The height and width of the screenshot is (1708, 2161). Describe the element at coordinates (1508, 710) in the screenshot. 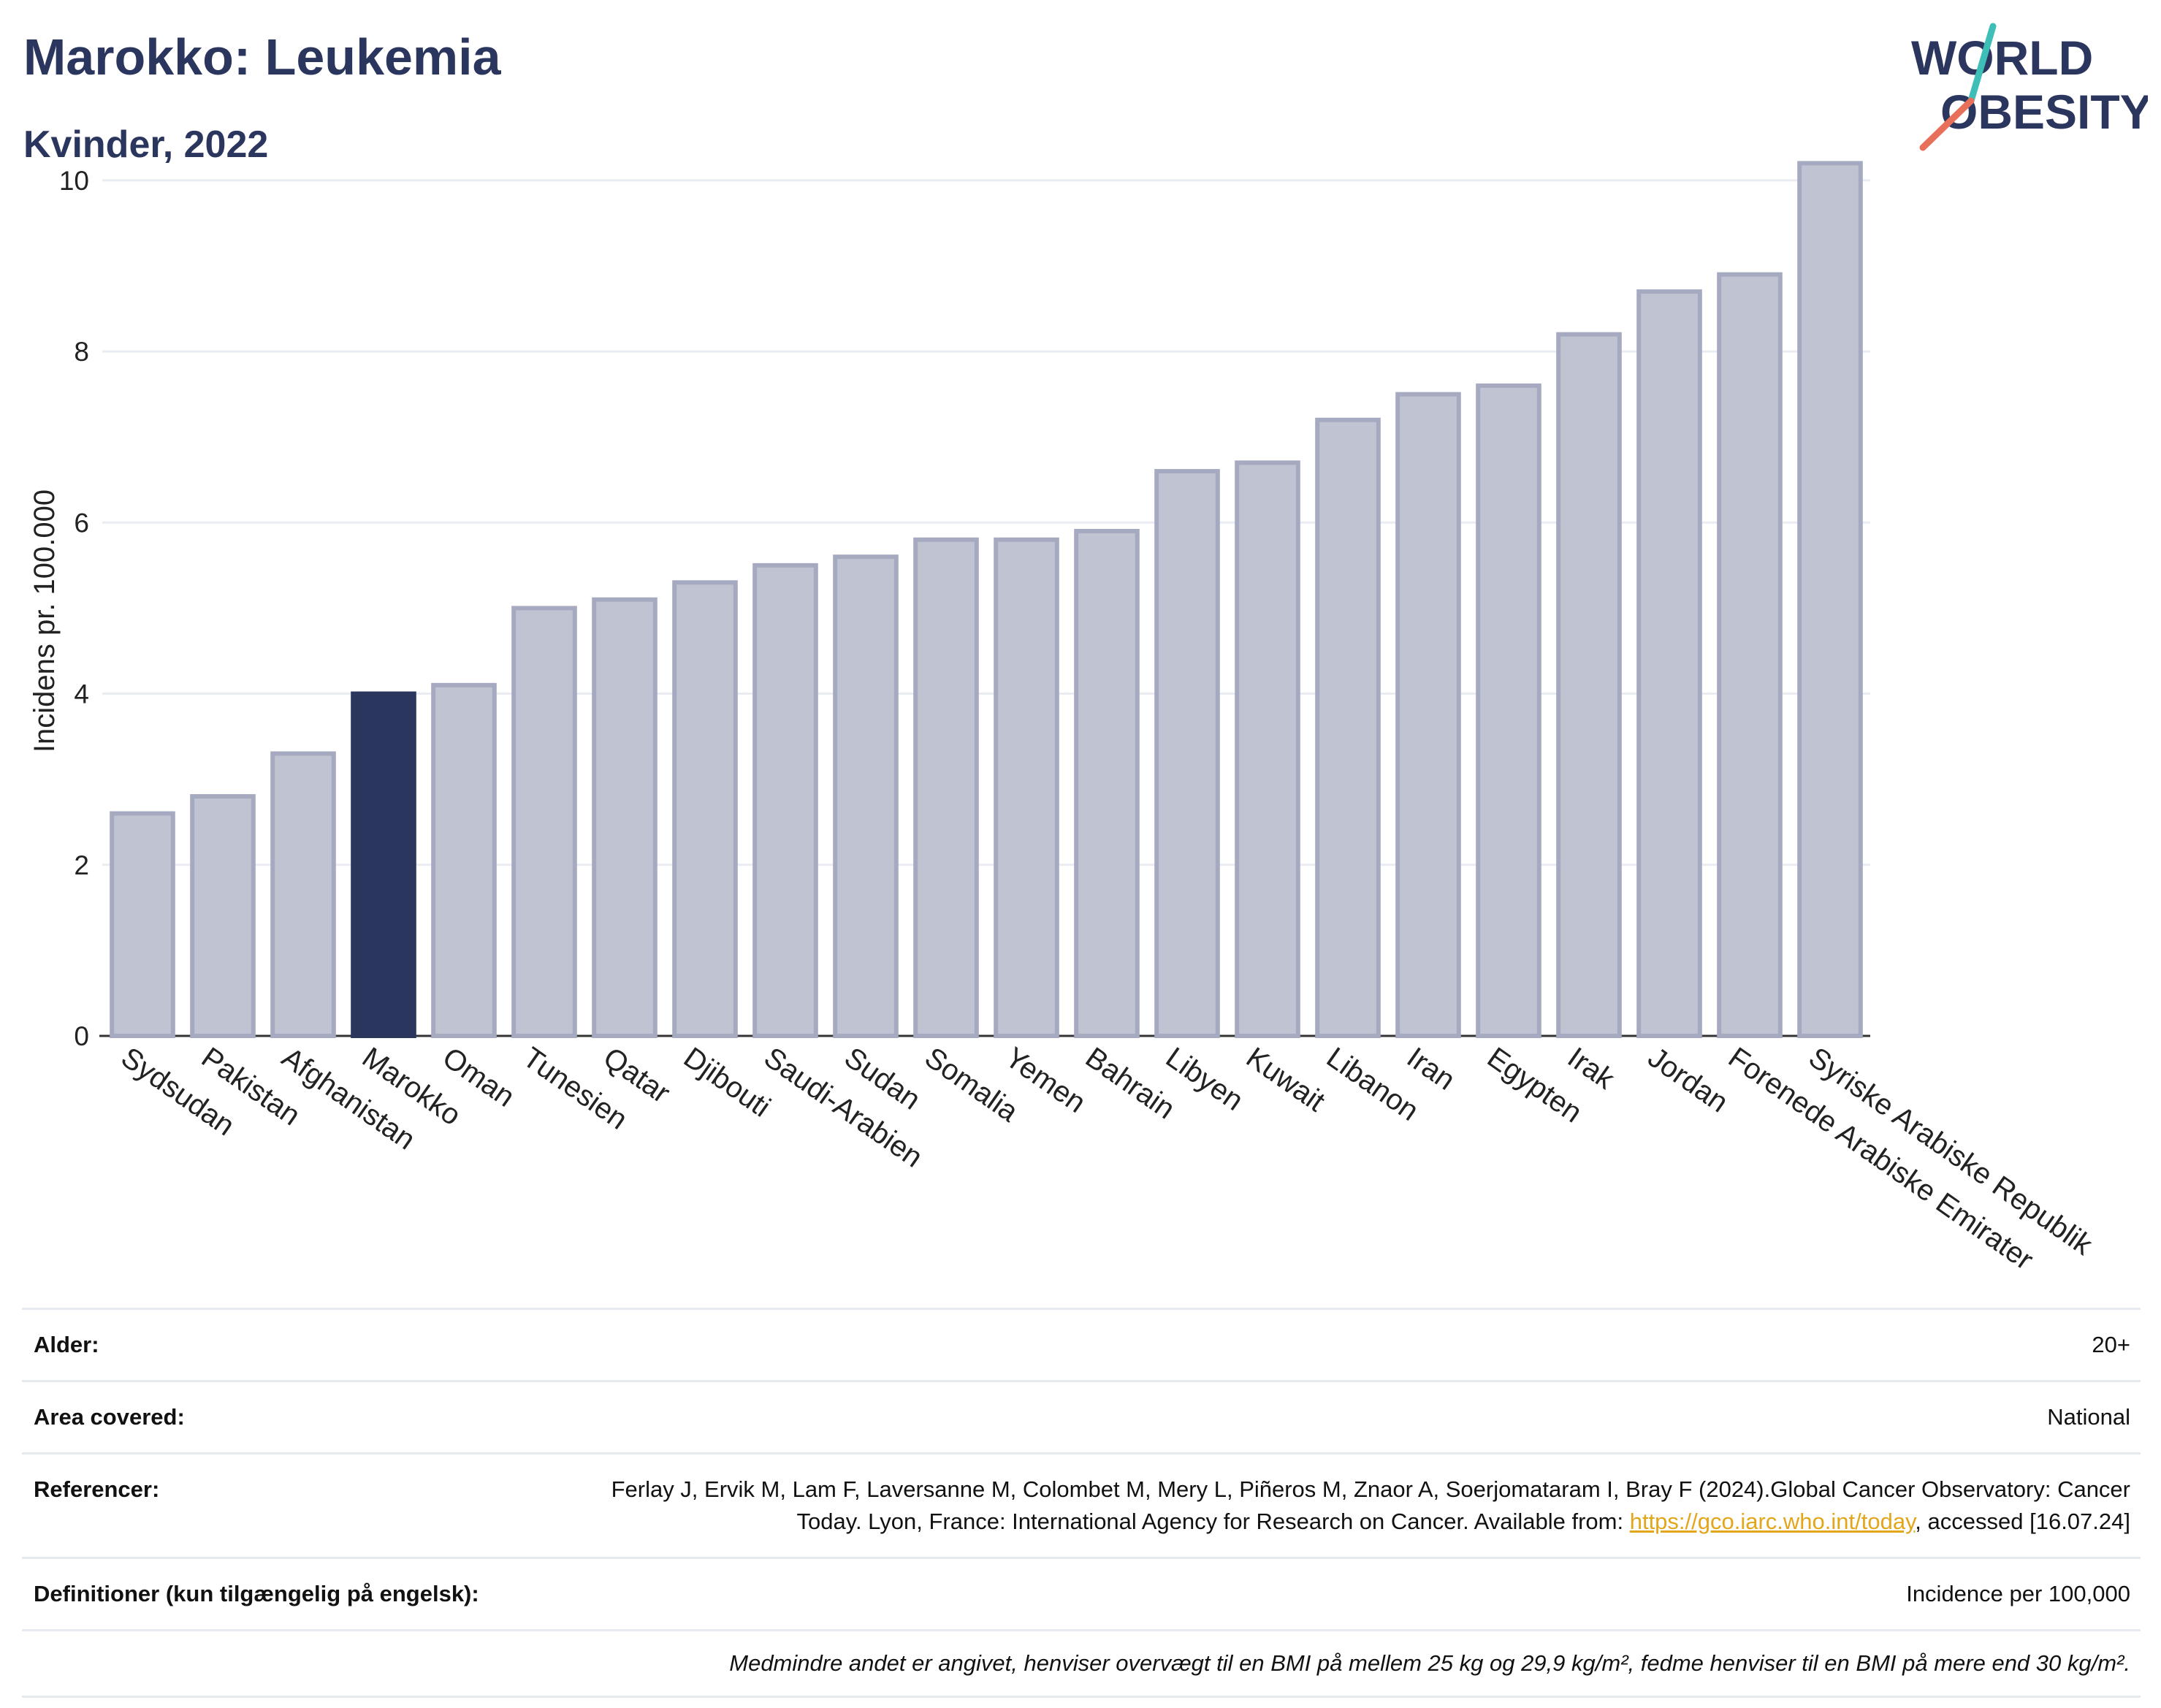

I see `bar-egypten` at that location.